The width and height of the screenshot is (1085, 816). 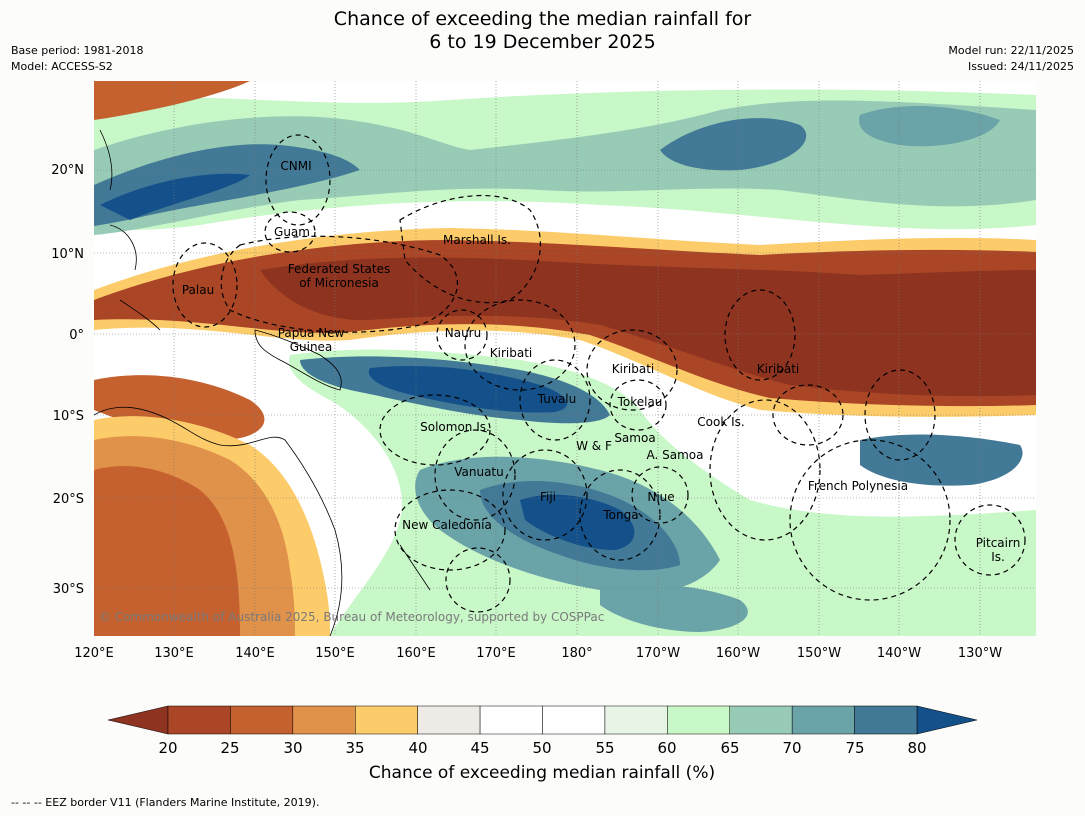 What do you see at coordinates (478, 580) in the screenshot?
I see `eez-norfolk` at bounding box center [478, 580].